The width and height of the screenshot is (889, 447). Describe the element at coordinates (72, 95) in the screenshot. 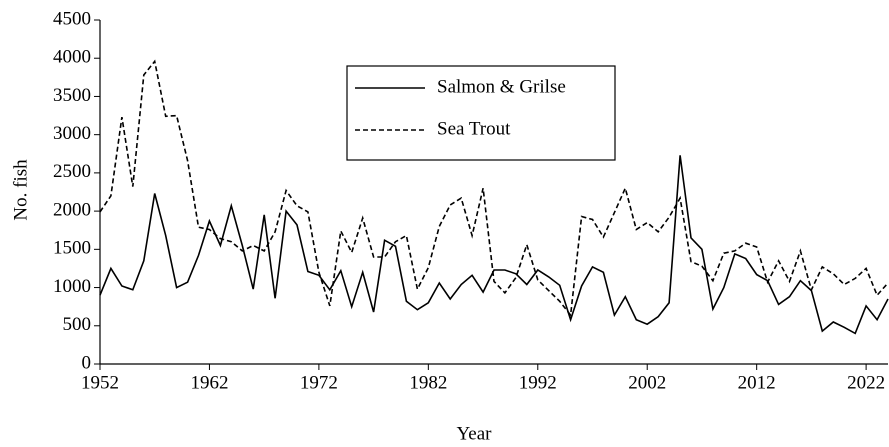

I see `y-tick-label: 3500` at that location.